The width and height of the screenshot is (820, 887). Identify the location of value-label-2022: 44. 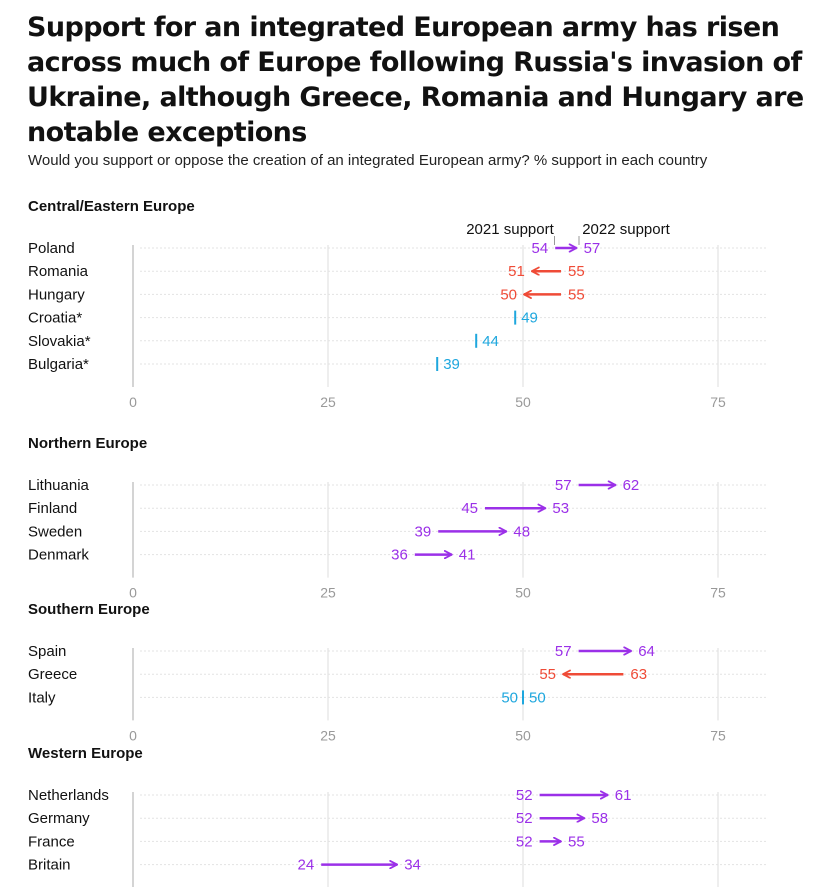
(490, 341).